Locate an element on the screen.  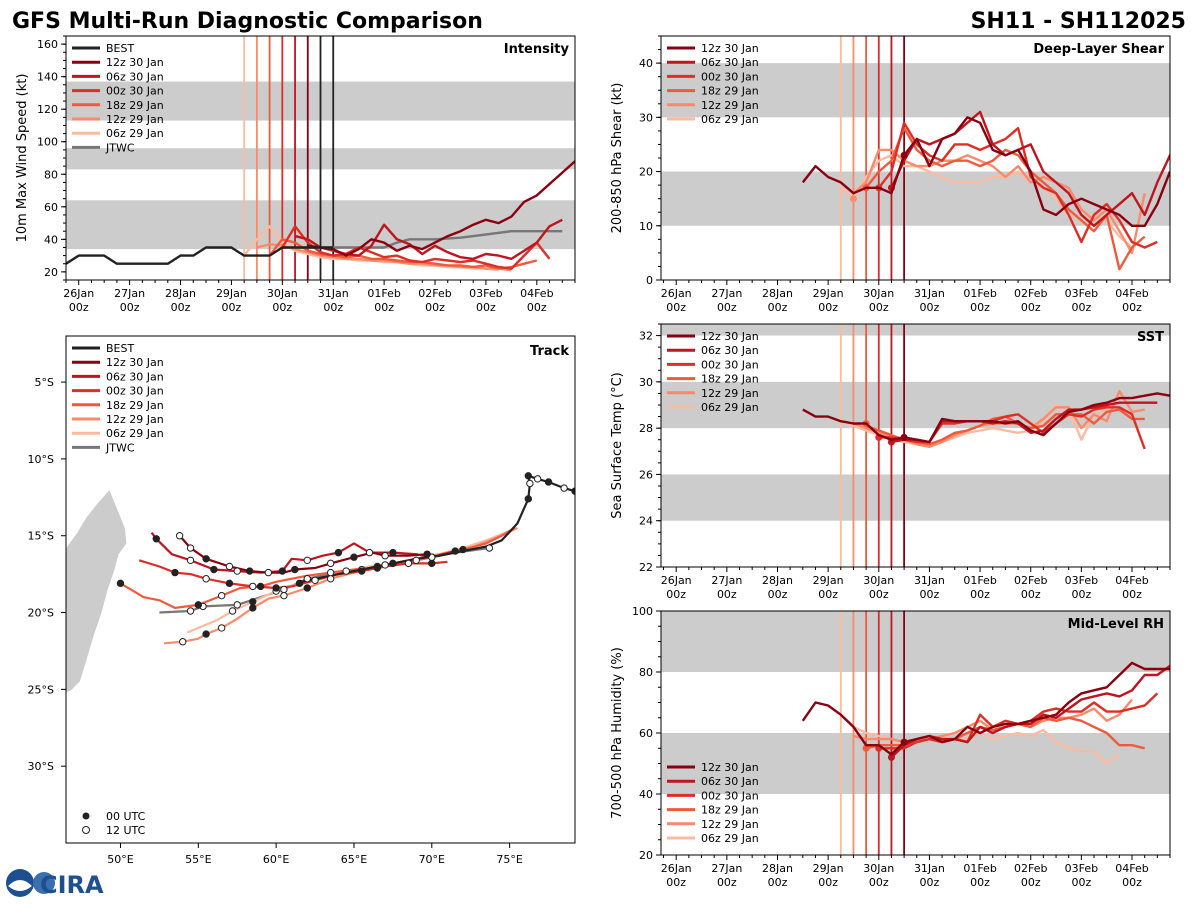
rh-ytick-label: 40 is located at coordinates (646, 794).